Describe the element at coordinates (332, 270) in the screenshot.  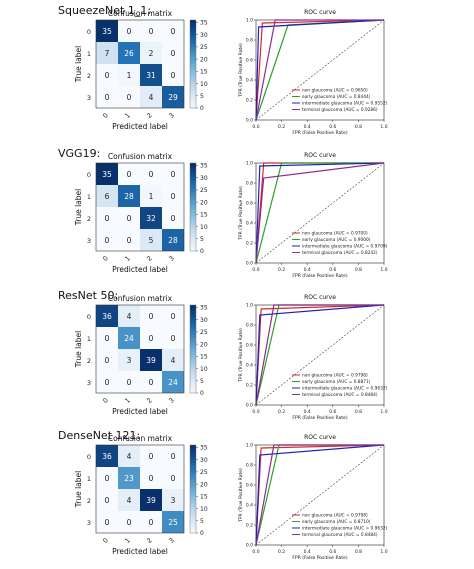
I see `roc-x-tick-label: 0.6` at that location.